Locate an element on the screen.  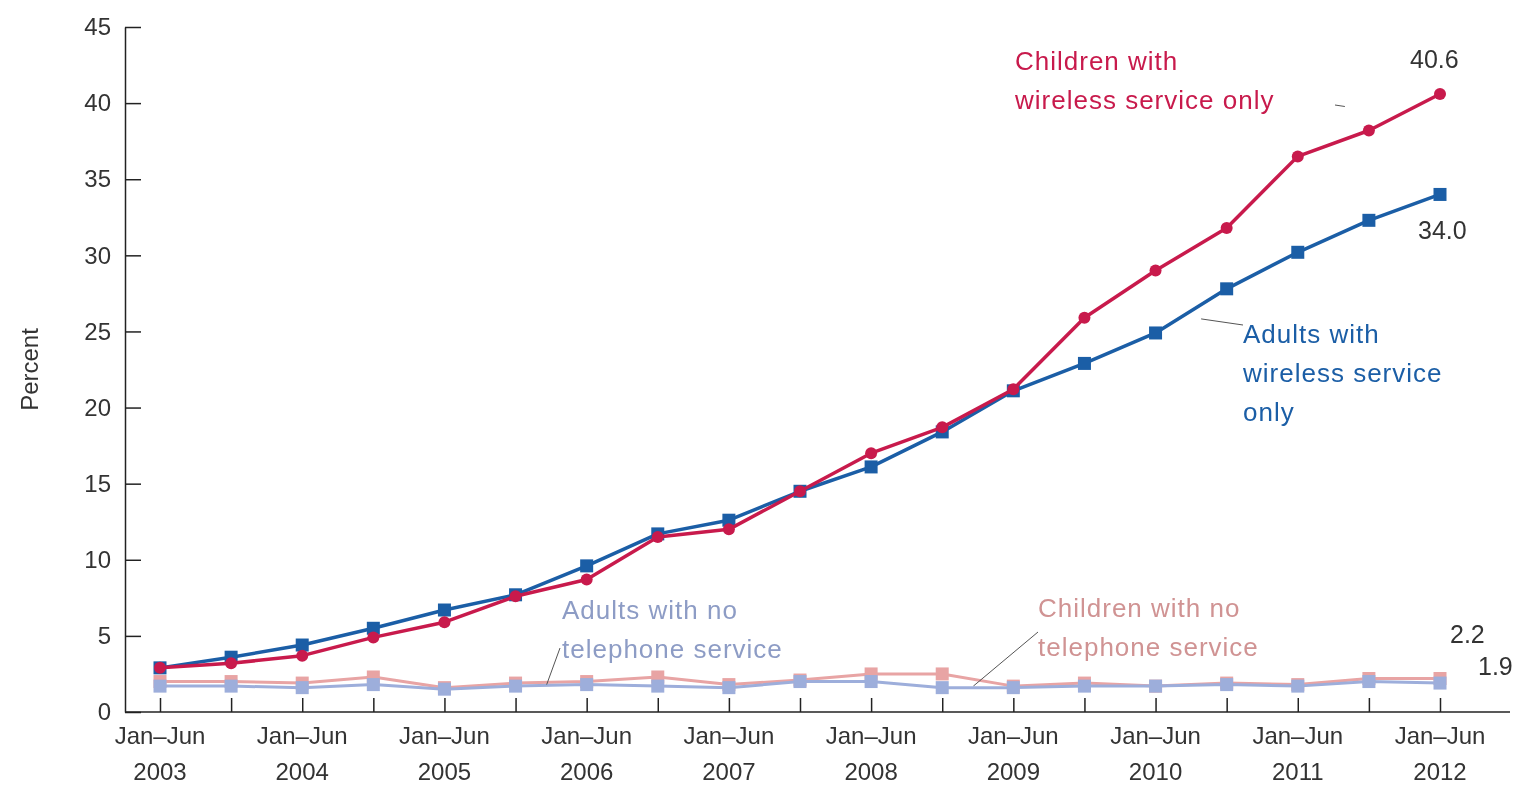
y-tick-label: 25 is located at coordinates (97, 331).